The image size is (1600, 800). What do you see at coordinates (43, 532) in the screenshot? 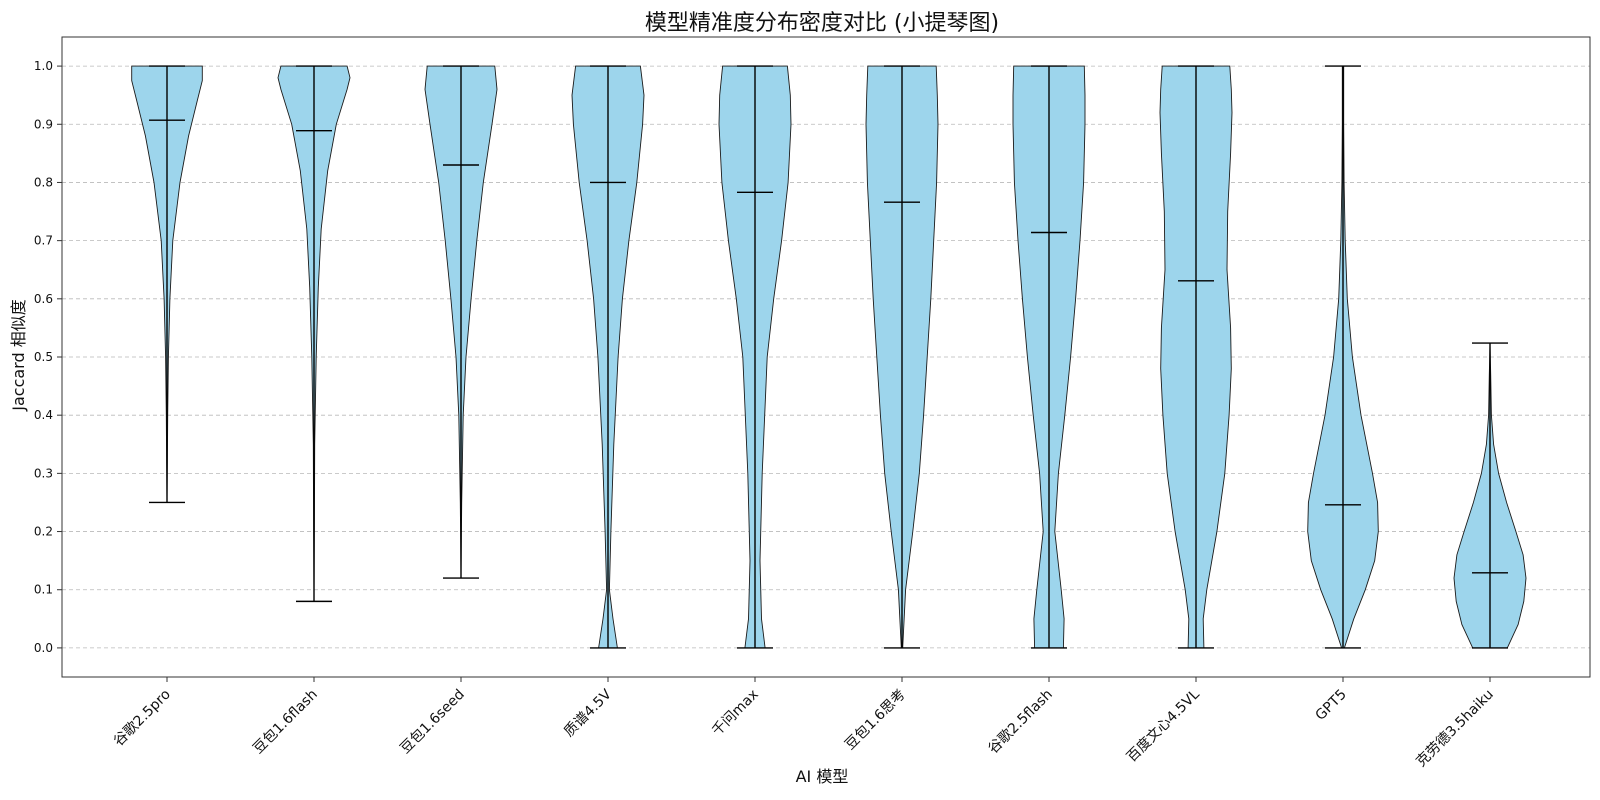
I see `y-tick-label: 0.2` at bounding box center [43, 532].